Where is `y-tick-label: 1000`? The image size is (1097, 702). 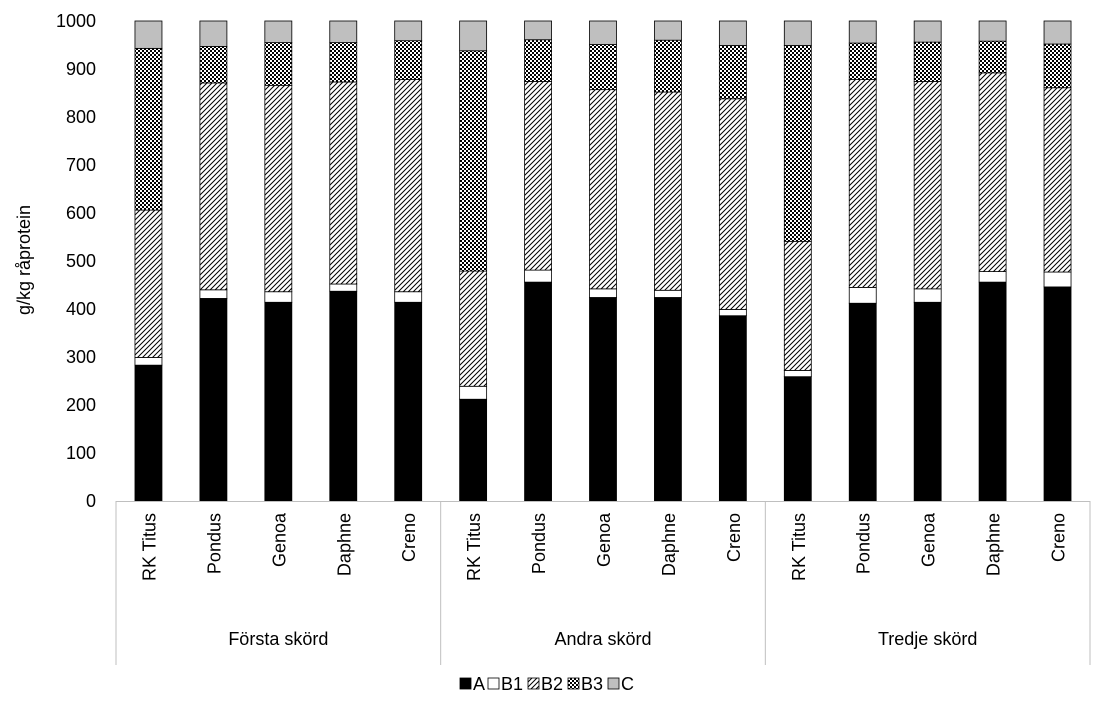
y-tick-label: 1000 is located at coordinates (76, 21).